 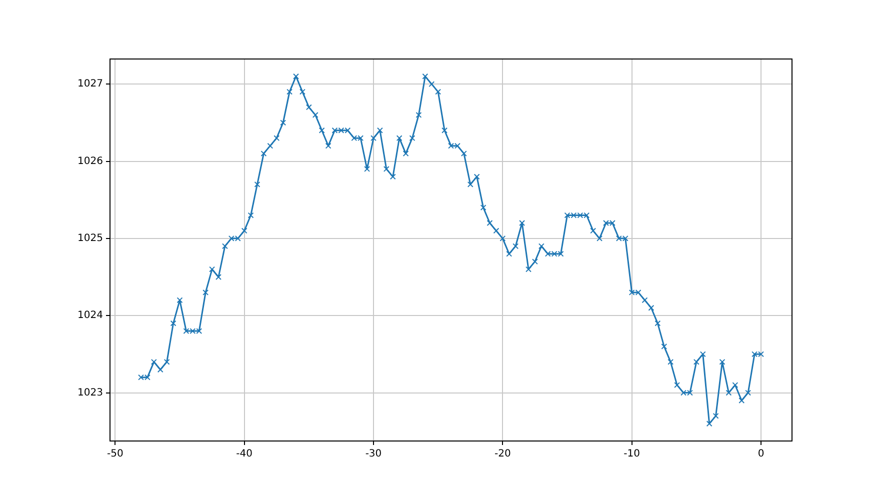 I want to click on y-tick-label: 1027, so click(x=90, y=84).